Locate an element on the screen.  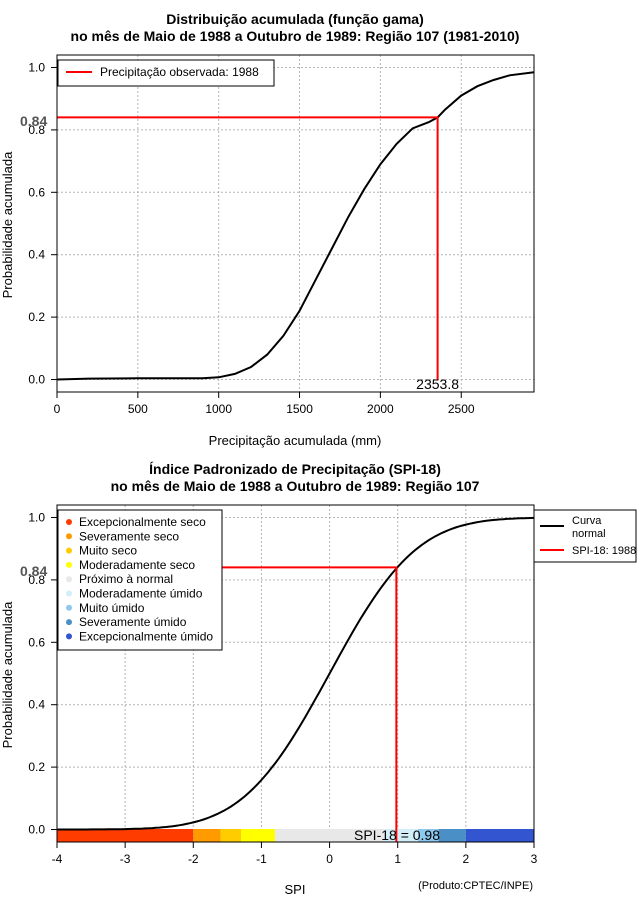
c1-ytick-label: 0.8 is located at coordinates (36, 130).